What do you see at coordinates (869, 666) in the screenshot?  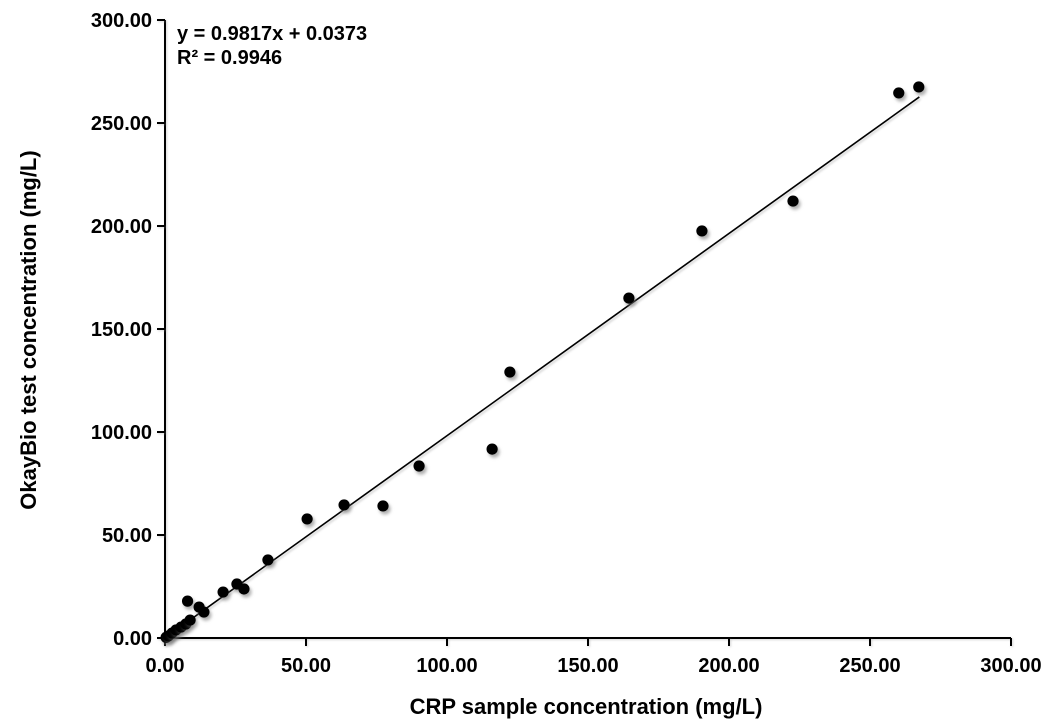 I see `x-tick-label: 250.00` at bounding box center [869, 666].